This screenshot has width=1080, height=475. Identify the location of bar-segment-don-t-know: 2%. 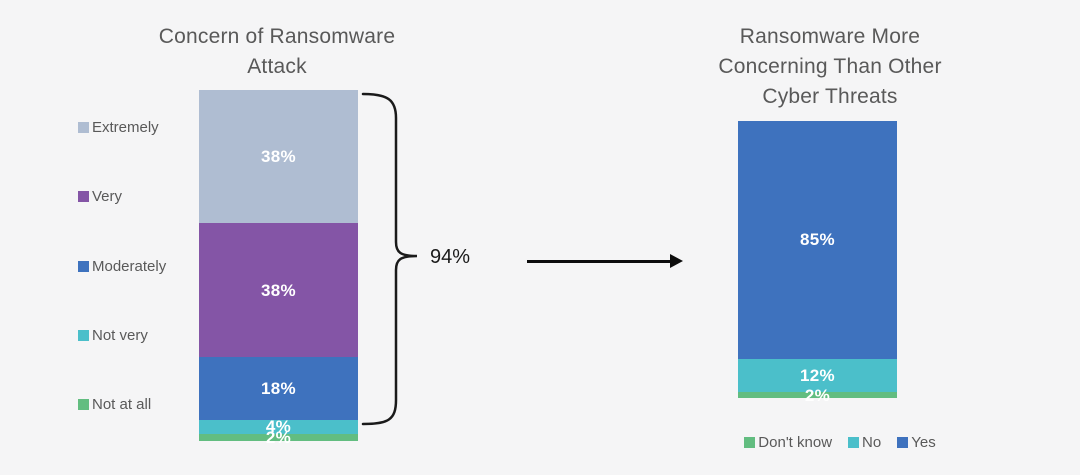
(817, 395).